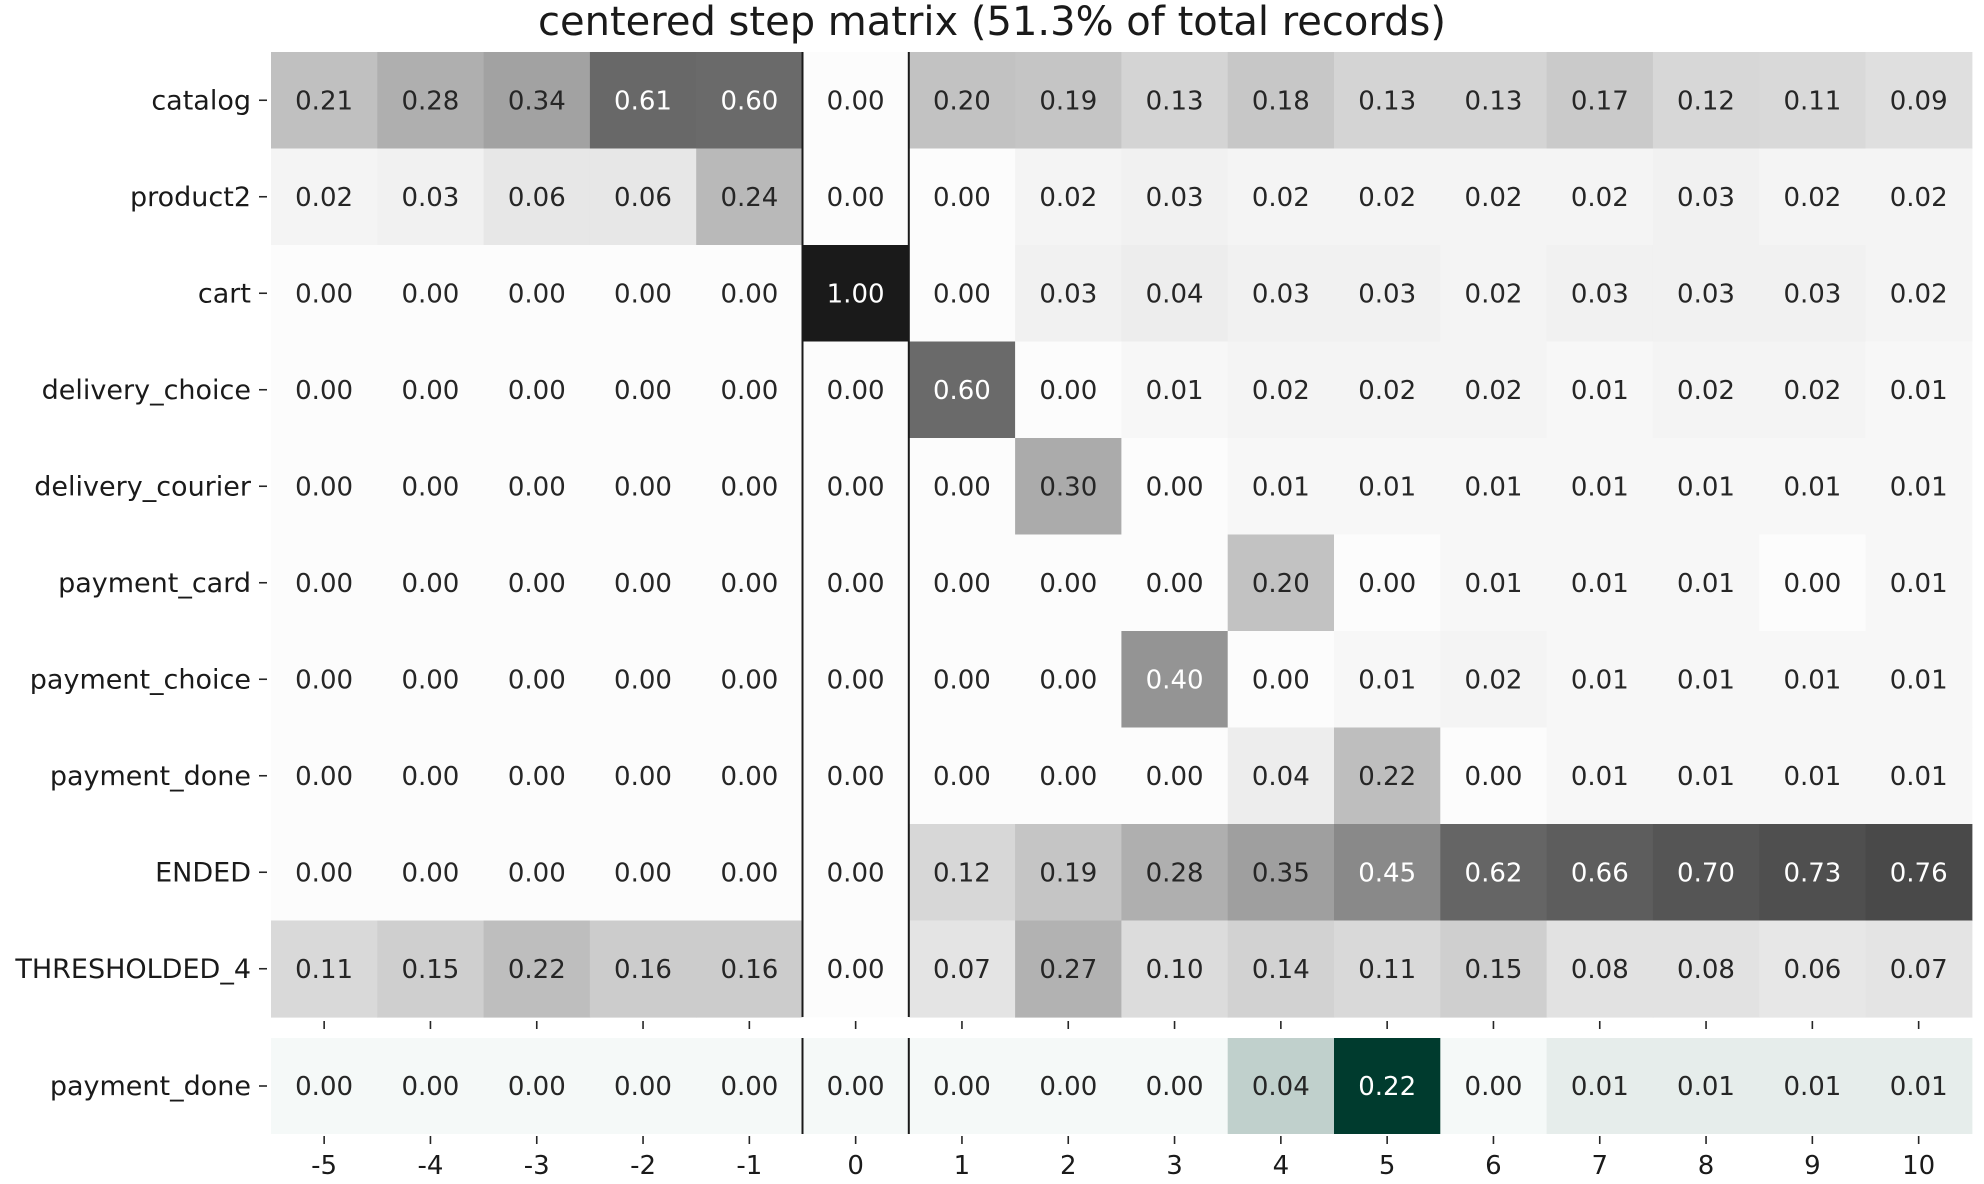 This screenshot has height=1184, width=1984. What do you see at coordinates (140, 679) in the screenshot?
I see `row-label: payment_choice` at bounding box center [140, 679].